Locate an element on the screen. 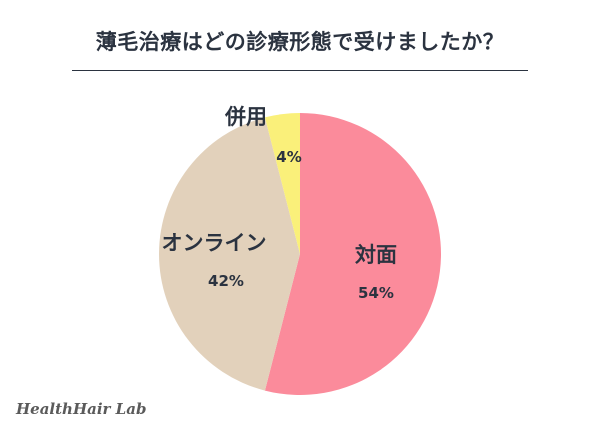  slice-label-1: 対面 is located at coordinates (376, 255).